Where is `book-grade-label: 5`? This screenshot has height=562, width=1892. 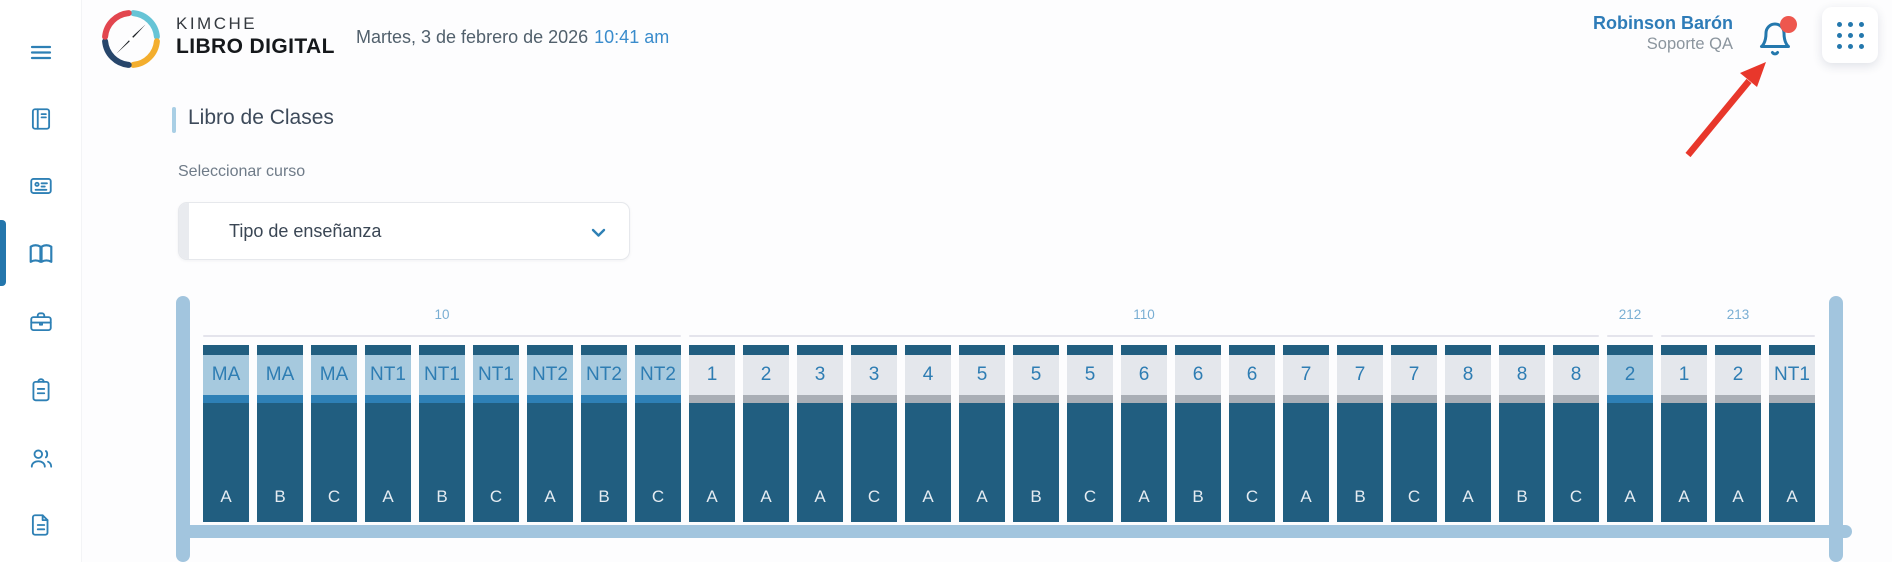
book-grade-label: 5 is located at coordinates (1090, 375).